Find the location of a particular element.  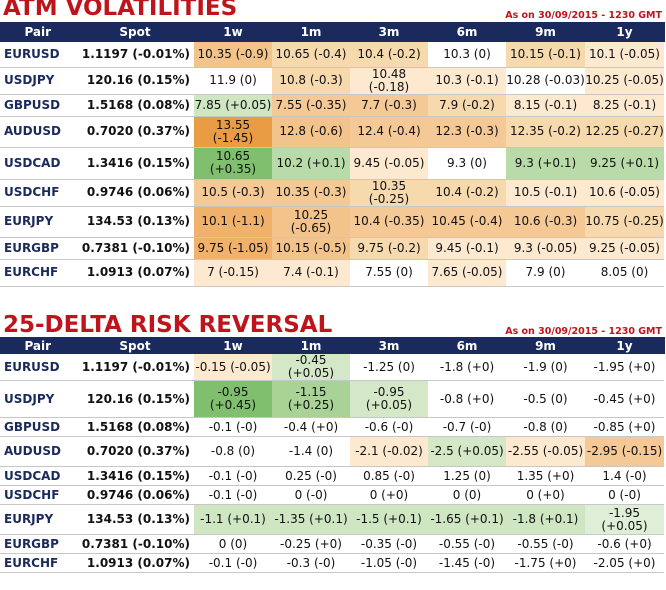

value-cell: -0.6 (-0) is located at coordinates (389, 427).